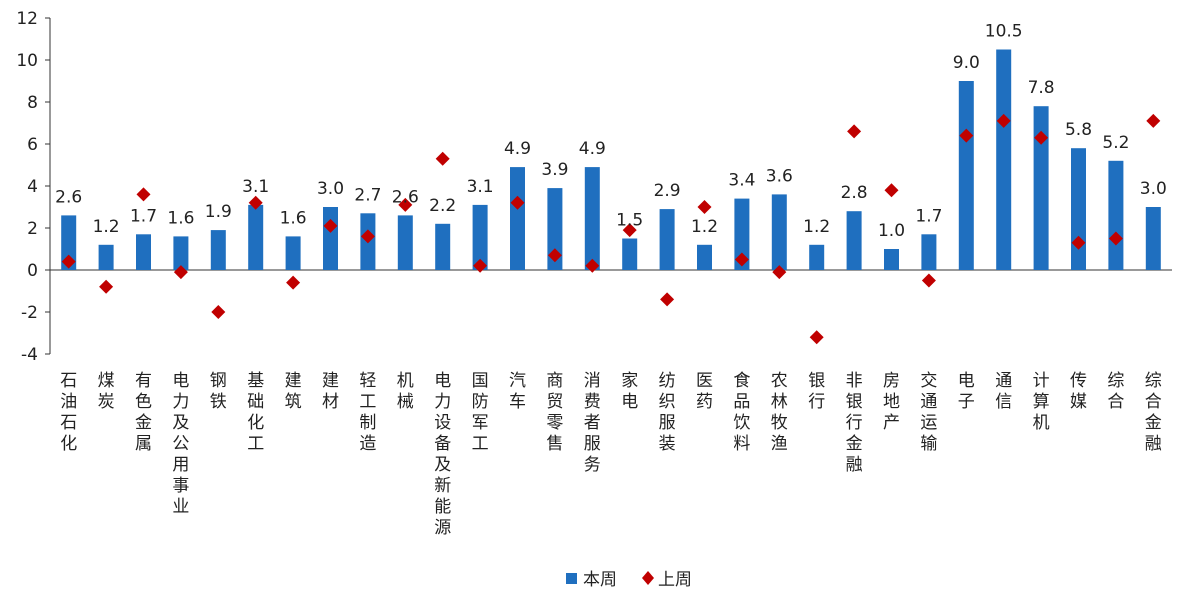  Describe the element at coordinates (592, 444) in the screenshot. I see `x-category-char: 服` at that location.